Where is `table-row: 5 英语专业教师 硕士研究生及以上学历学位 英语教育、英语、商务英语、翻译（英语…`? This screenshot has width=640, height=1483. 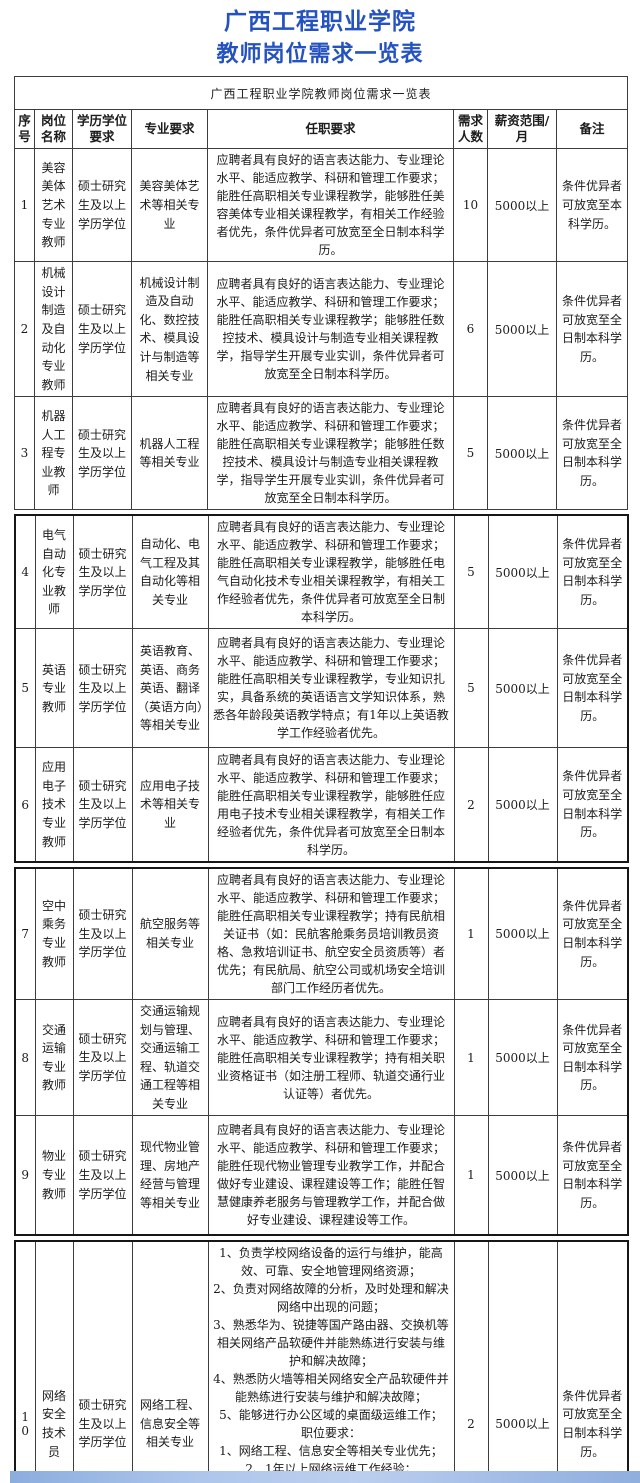 table-row: 5 英语专业教师 硕士研究生及以上学历学位 英语教育、英语、商务英语、翻译（英语… is located at coordinates (321, 688).